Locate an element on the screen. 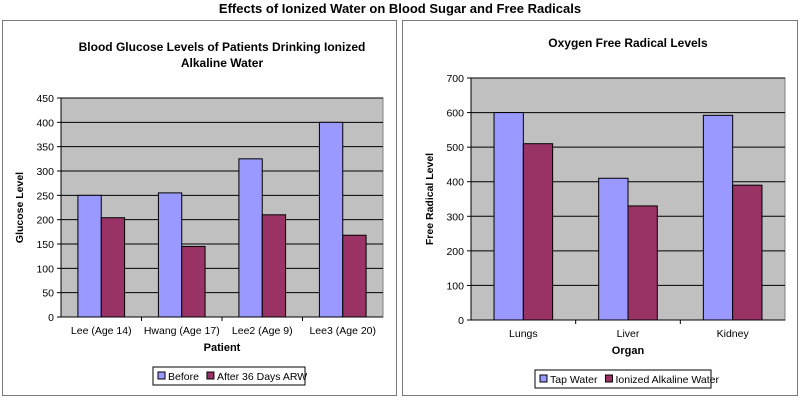 The image size is (800, 400). y-tick-label: 450 is located at coordinates (45, 99).